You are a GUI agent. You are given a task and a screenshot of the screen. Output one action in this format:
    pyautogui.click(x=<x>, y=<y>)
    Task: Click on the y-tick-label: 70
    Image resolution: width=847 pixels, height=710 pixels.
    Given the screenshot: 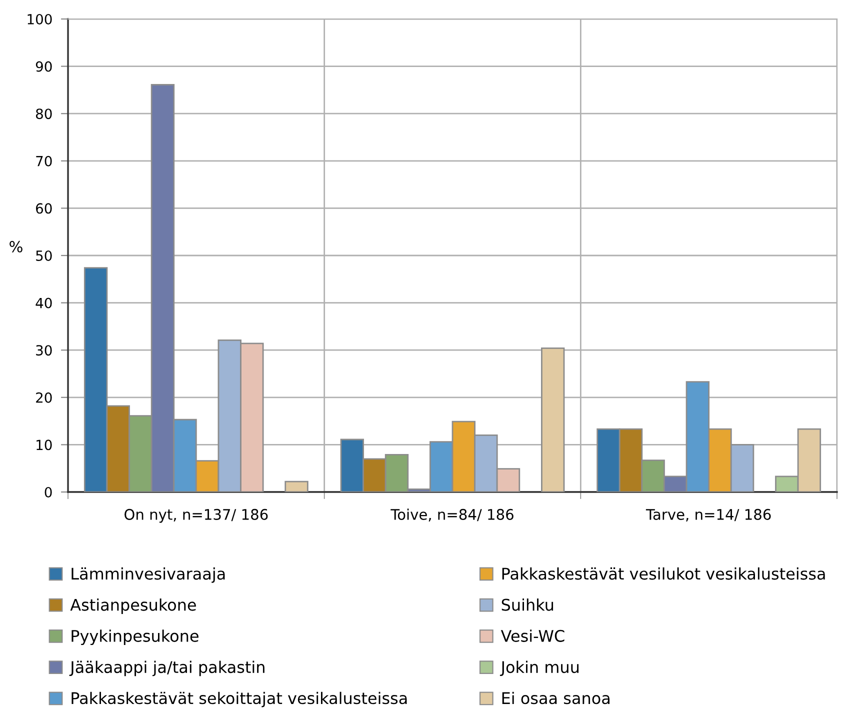 What is the action you would take?
    pyautogui.click(x=44, y=161)
    